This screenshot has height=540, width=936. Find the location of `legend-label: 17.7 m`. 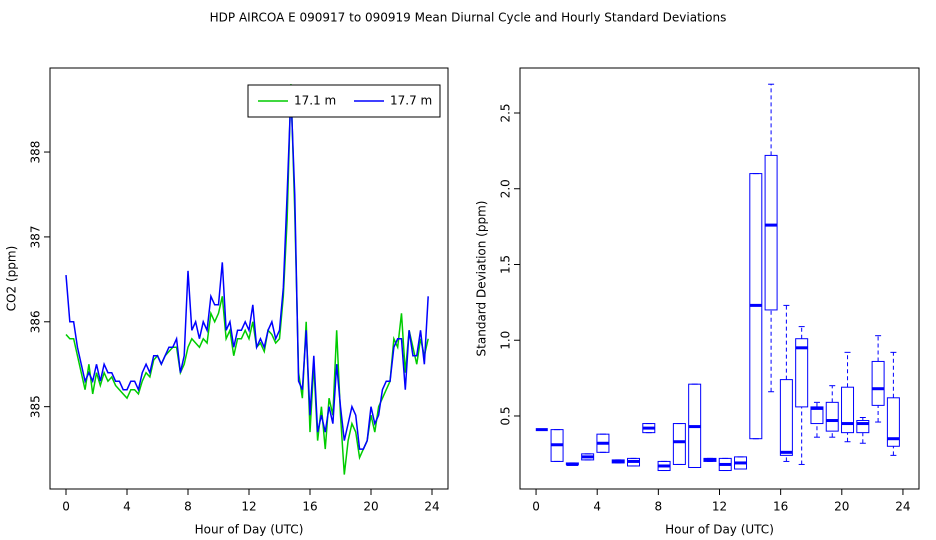

legend-label: 17.7 m is located at coordinates (411, 101).